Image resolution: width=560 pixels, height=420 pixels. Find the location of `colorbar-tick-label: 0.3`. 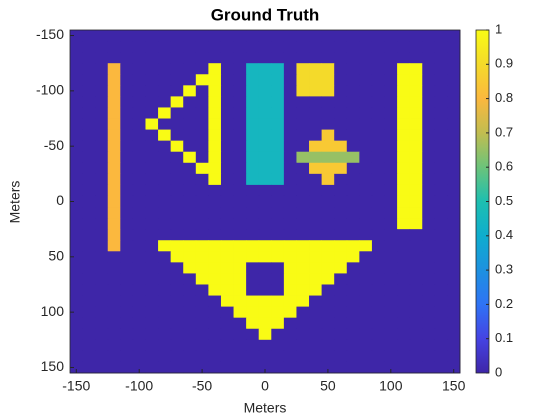

colorbar-tick-label: 0.3 is located at coordinates (504, 269).